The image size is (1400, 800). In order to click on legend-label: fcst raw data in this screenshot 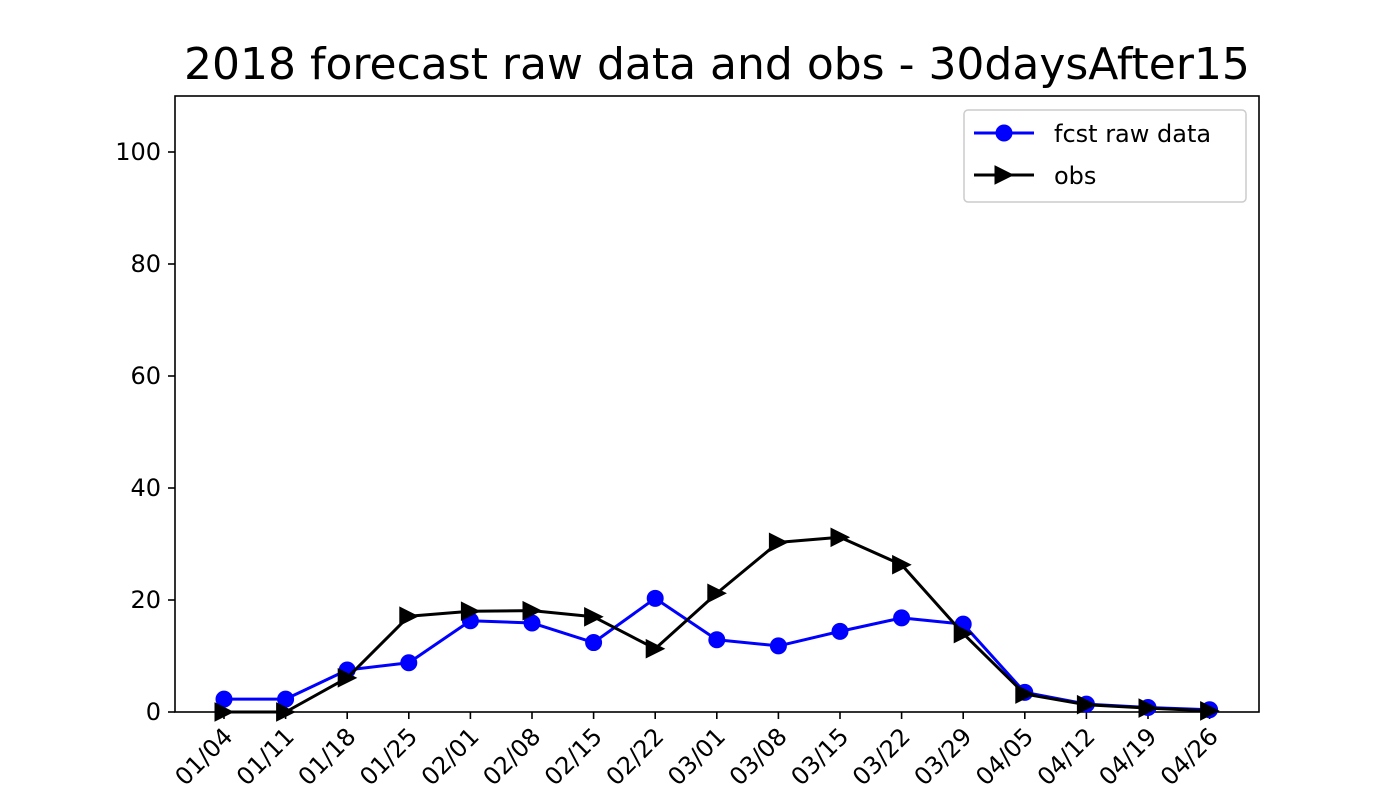, I will do `click(1132, 134)`.